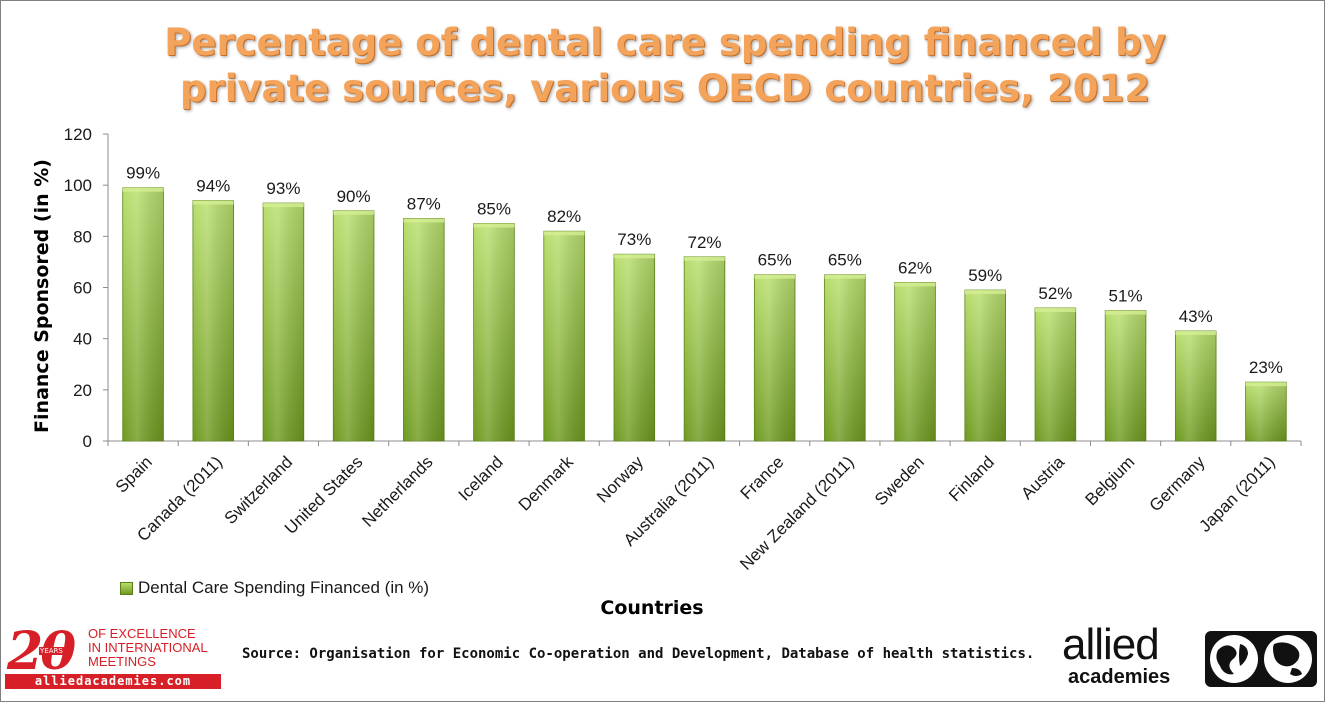 This screenshot has height=702, width=1325. What do you see at coordinates (1236, 493) in the screenshot?
I see `x-tick-label: Japan (2011)` at bounding box center [1236, 493].